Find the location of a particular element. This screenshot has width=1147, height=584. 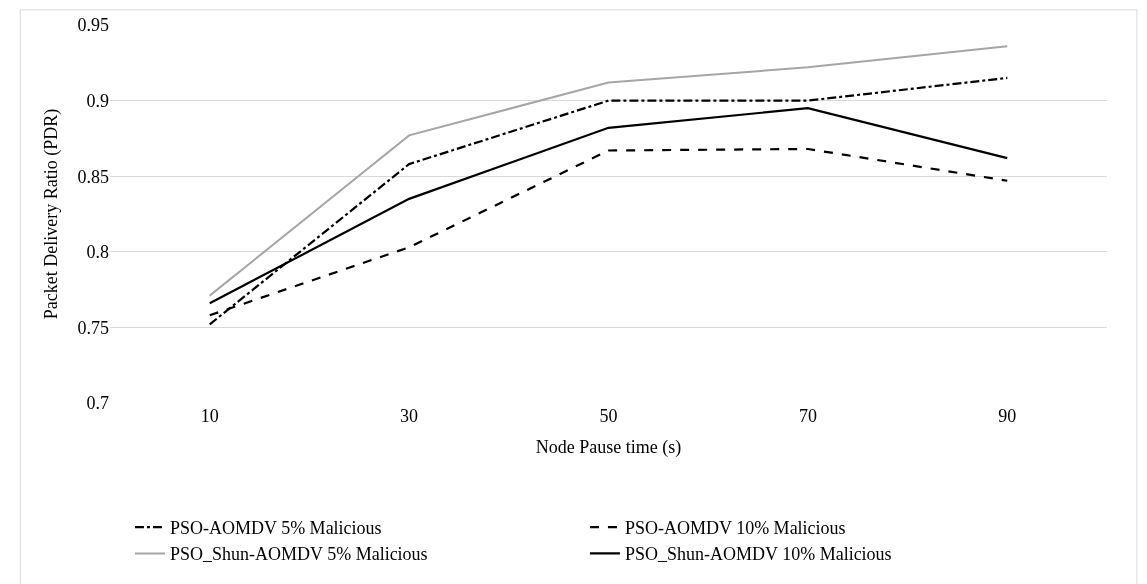

x-tick-label: 70 is located at coordinates (807, 416).